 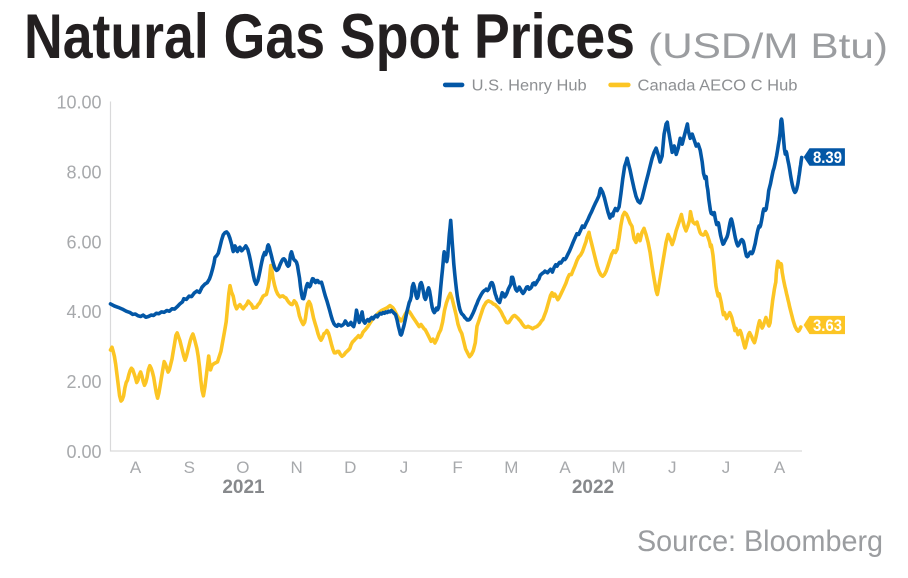 I want to click on svg-text: 0.00, so click(x=83, y=452).